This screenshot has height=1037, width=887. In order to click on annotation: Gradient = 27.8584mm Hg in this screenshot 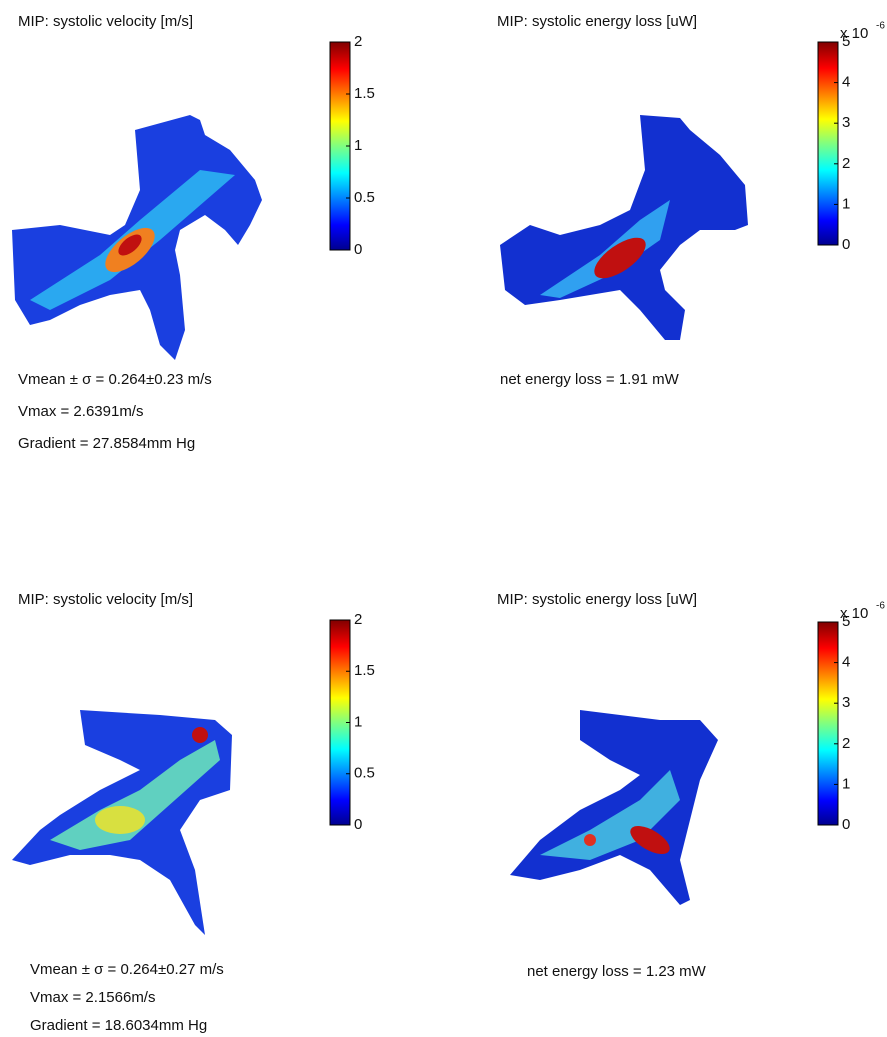, I will do `click(106, 443)`.